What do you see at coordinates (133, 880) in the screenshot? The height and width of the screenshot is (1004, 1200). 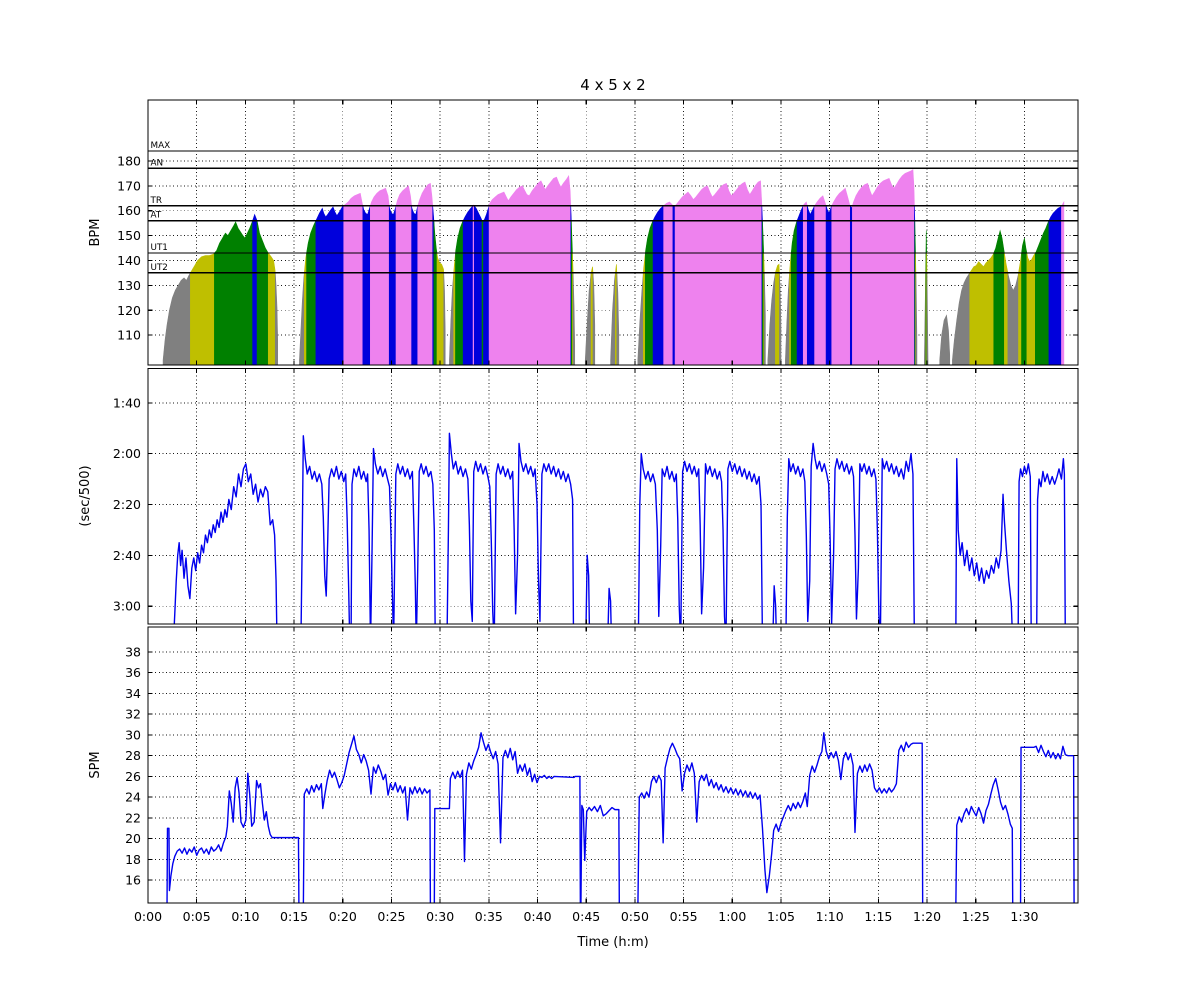 I see `svg-text: 16` at bounding box center [133, 880].